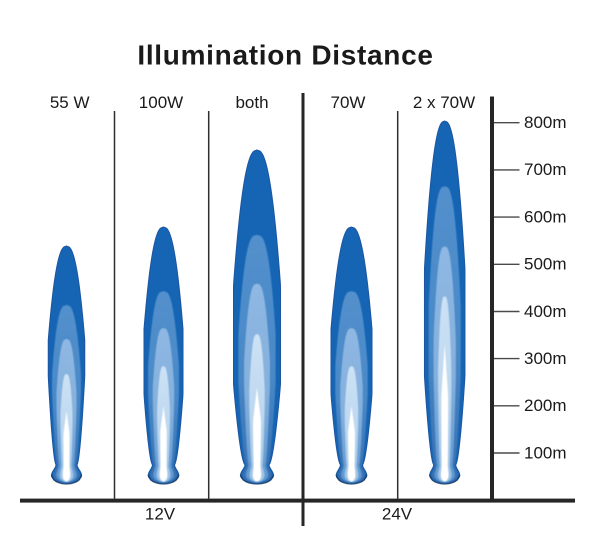 This screenshot has height=557, width=600. I want to click on svg-text: 12V, so click(160, 514).